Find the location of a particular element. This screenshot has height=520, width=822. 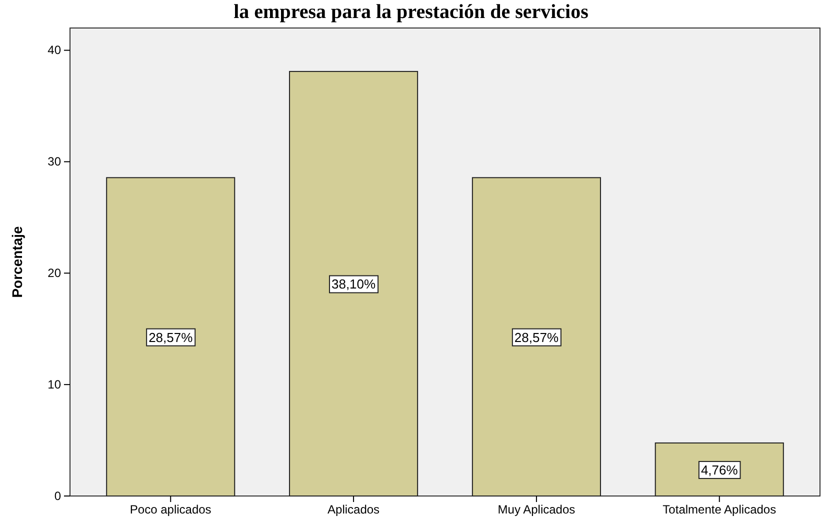

data-label: 4,76% is located at coordinates (719, 470).